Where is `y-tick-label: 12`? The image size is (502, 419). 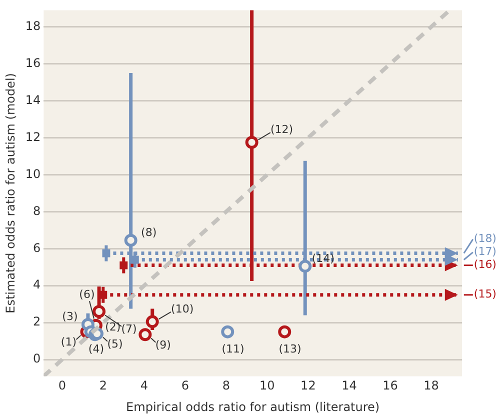 y-tick-label: 12 is located at coordinates (33, 137).